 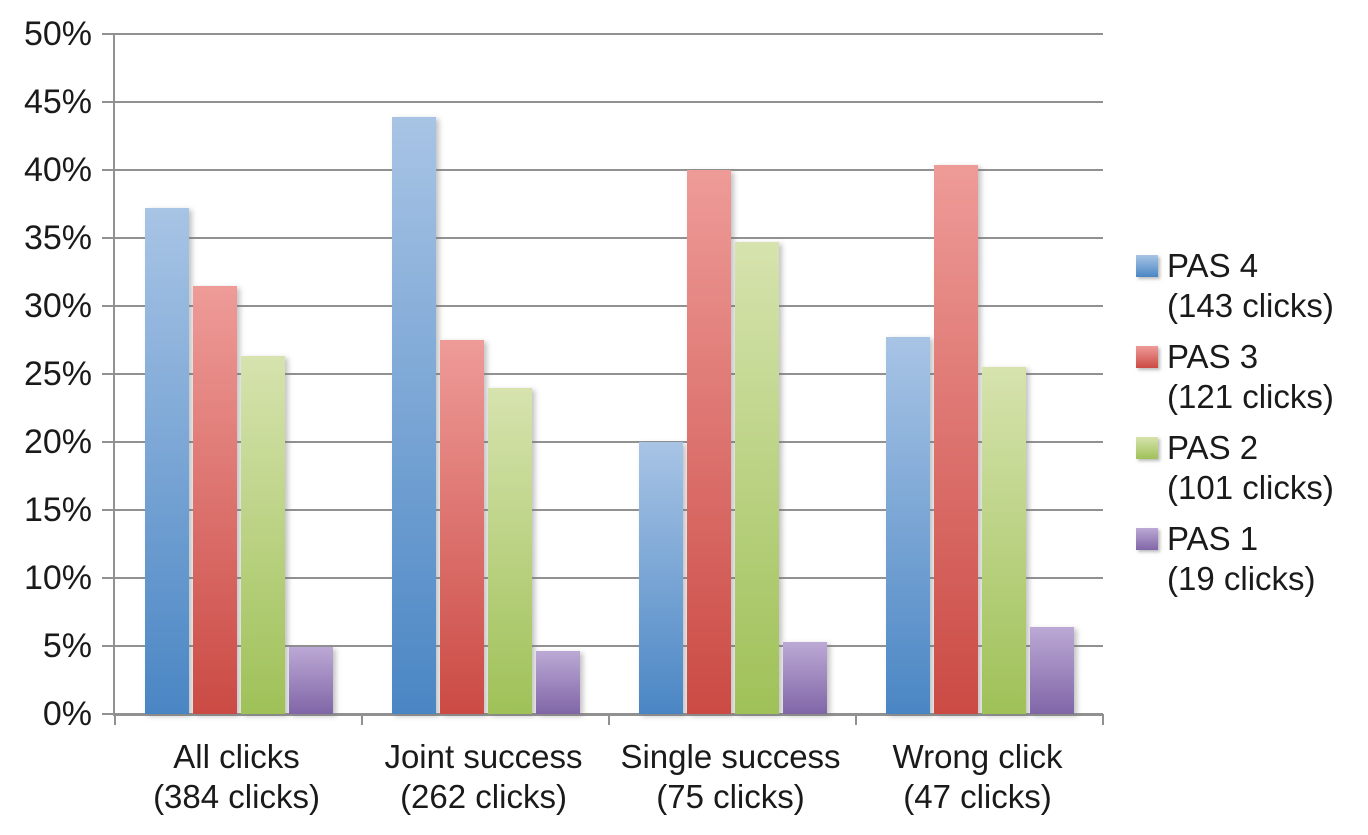 What do you see at coordinates (1250, 468) in the screenshot?
I see `legend-label: PAS 2 (101 clicks)` at bounding box center [1250, 468].